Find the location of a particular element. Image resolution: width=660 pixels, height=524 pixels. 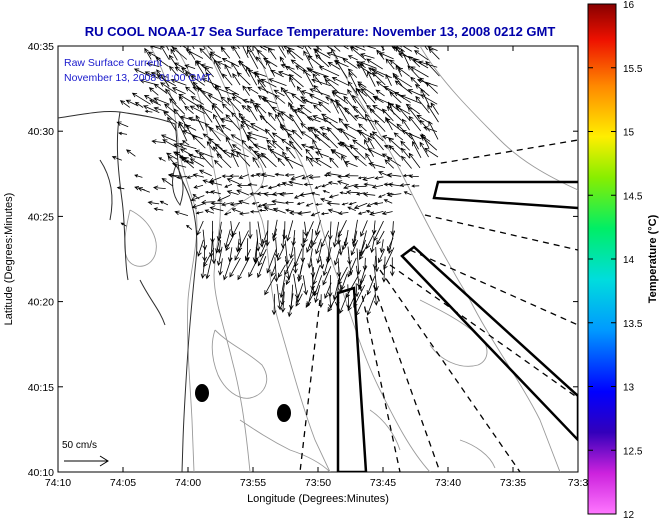

y-axis-label: Latitude (Degrees:Minutes) is located at coordinates (9, 259).